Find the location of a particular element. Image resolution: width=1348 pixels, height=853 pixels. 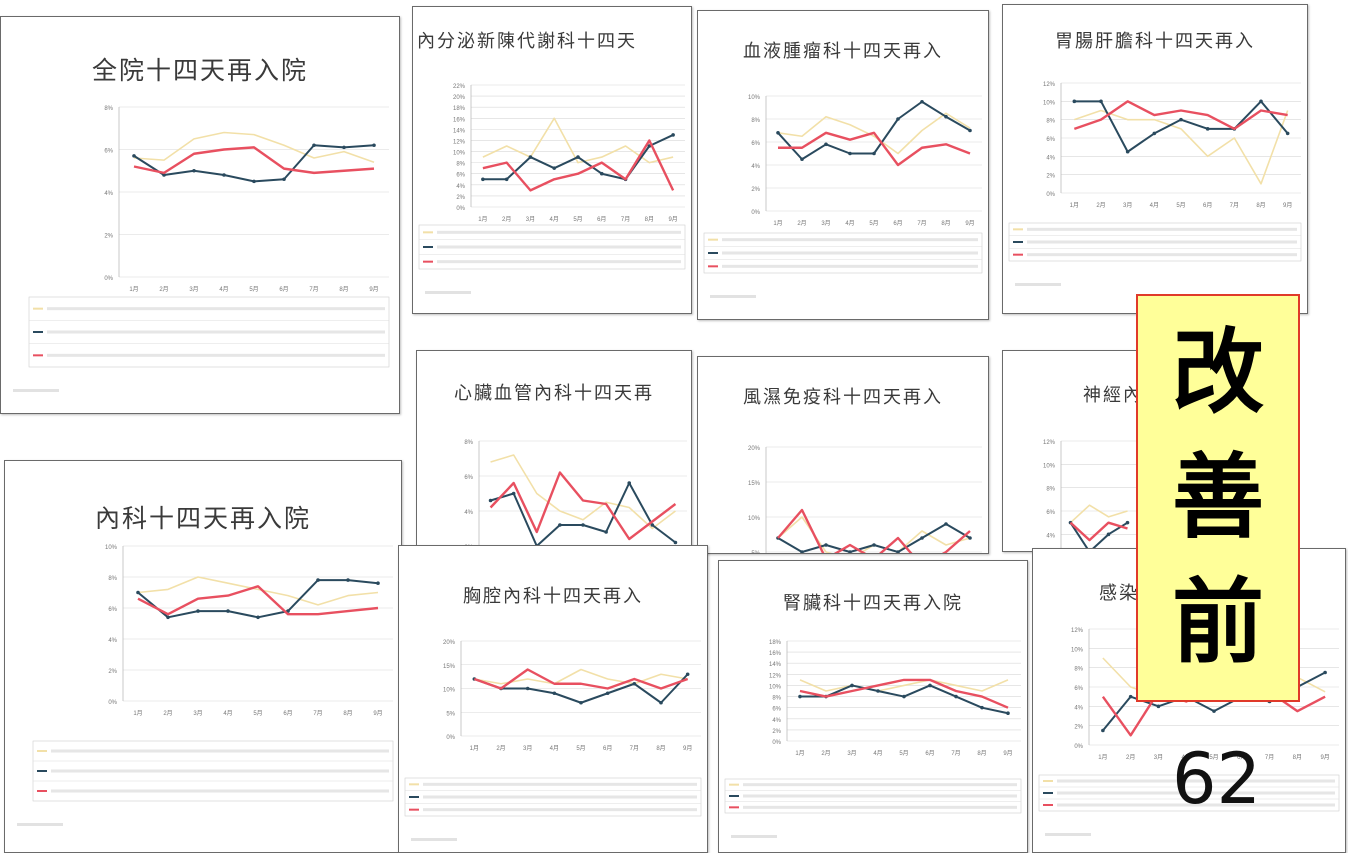

chart-plot: 8% 6% 4% 2% 0% 1月 2月 3月 4月 5月 6月 7月 8月 9月 is located at coordinates (201, 249).